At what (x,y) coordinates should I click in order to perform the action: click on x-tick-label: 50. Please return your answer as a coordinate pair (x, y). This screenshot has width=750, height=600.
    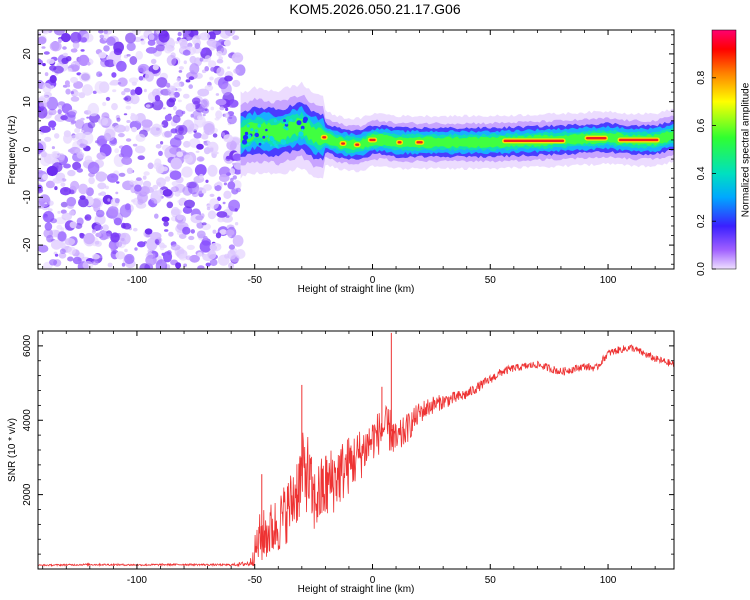
    Looking at the image, I should click on (491, 580).